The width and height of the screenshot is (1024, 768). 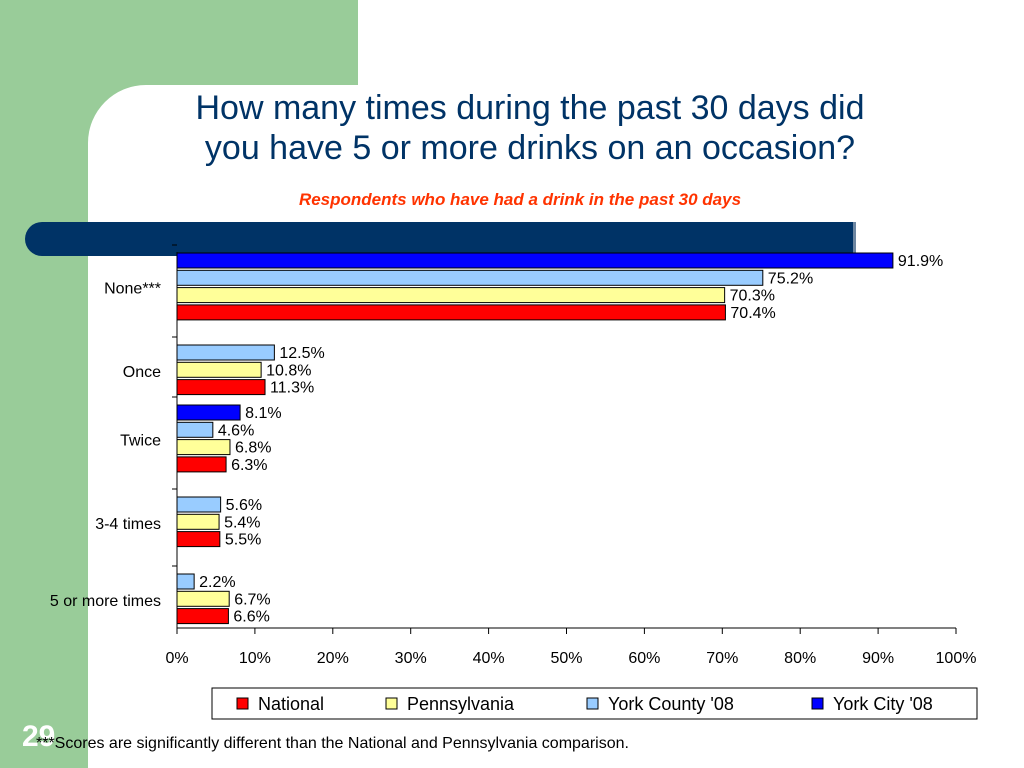 What do you see at coordinates (128, 524) in the screenshot?
I see `category-label: 3-4 times` at bounding box center [128, 524].